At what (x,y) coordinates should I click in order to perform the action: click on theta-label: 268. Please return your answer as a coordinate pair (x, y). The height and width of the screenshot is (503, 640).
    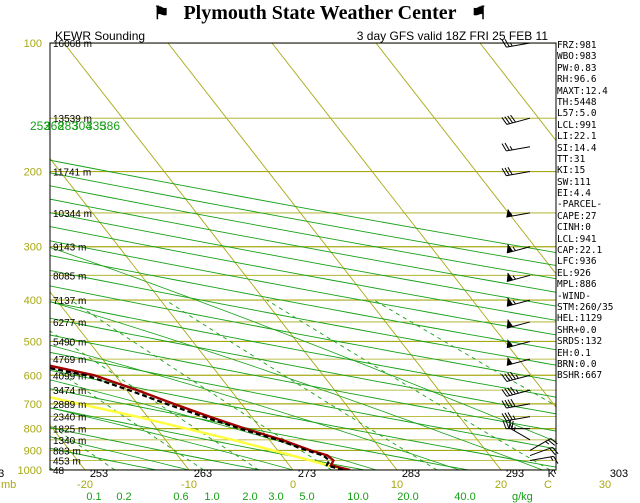
    Looking at the image, I should click on (54, 126).